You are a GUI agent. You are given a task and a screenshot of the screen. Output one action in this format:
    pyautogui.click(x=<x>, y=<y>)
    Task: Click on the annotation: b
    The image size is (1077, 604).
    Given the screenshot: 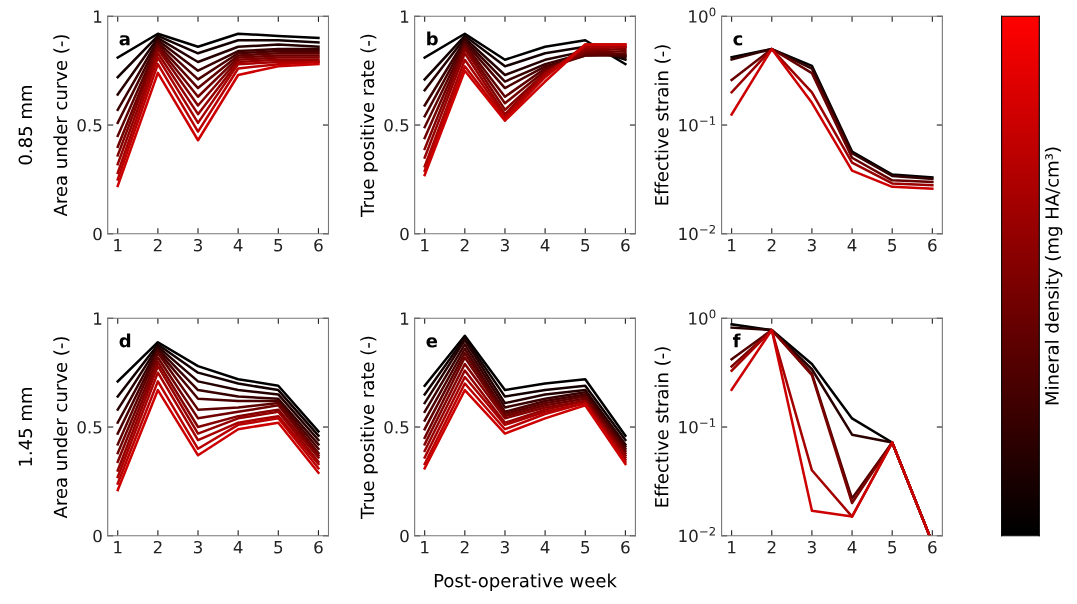 What is the action you would take?
    pyautogui.click(x=432, y=38)
    